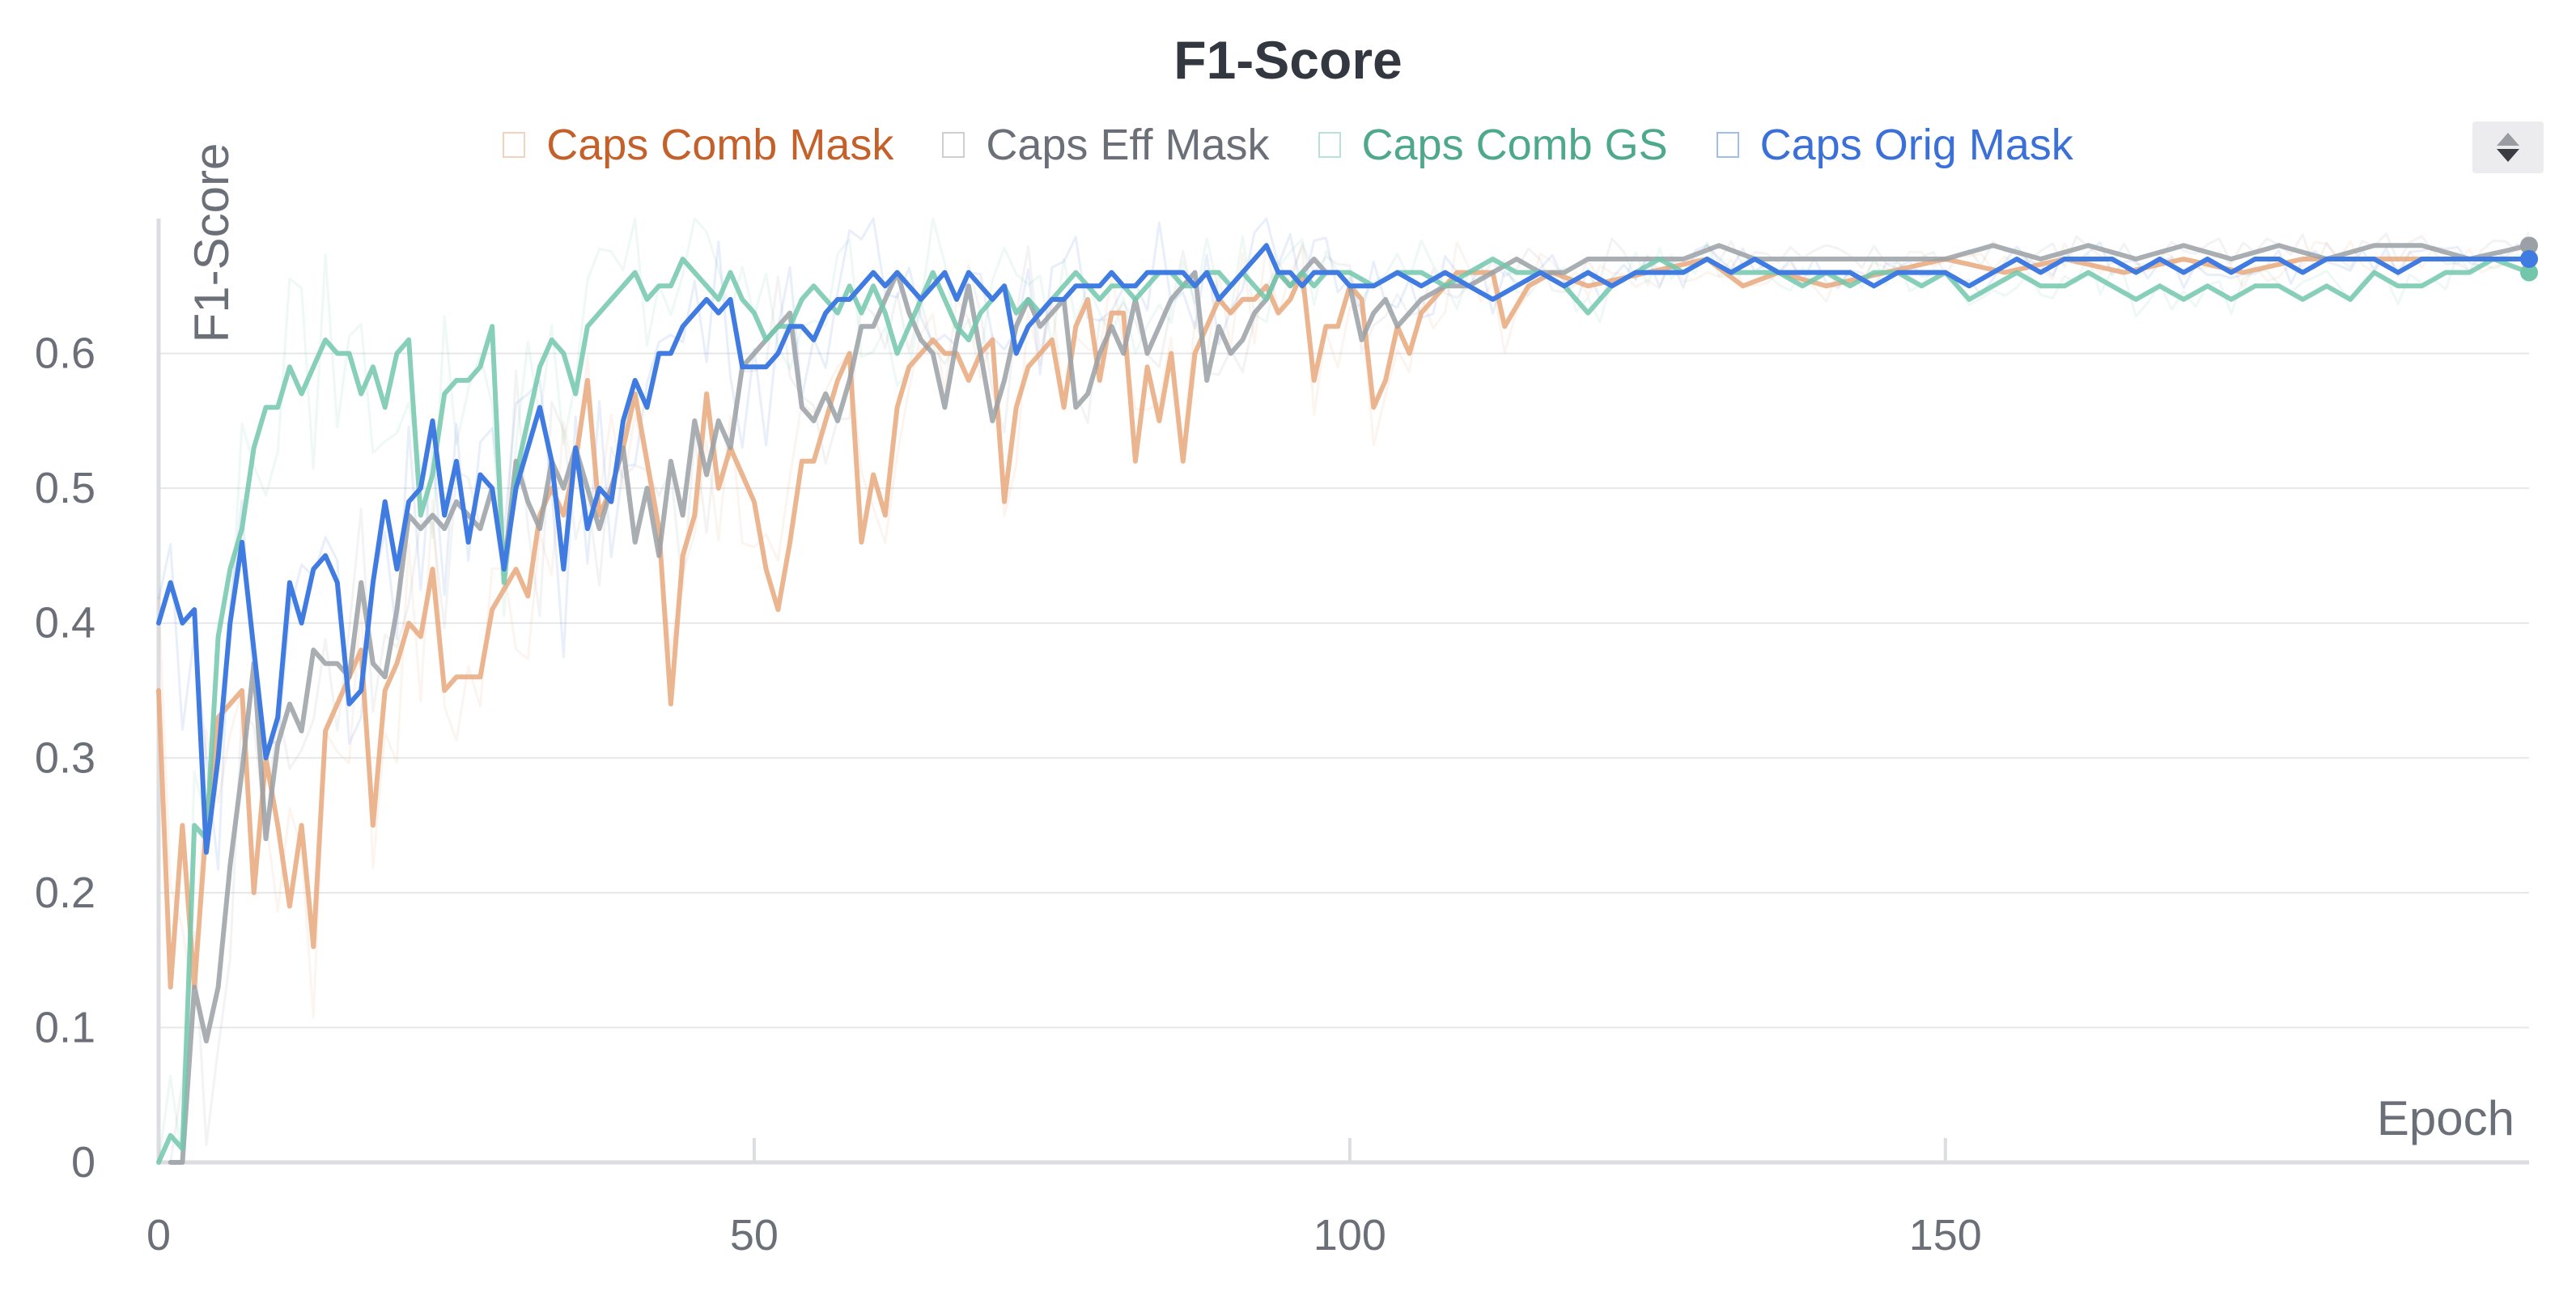  Describe the element at coordinates (83, 1162) in the screenshot. I see `y-tick-label: 0` at that location.